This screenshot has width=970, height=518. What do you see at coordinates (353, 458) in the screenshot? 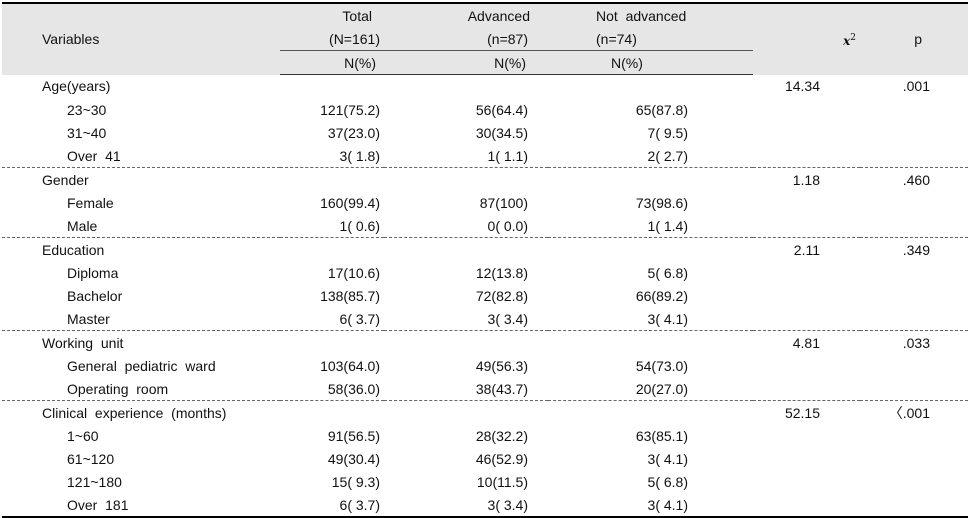
I see `total-value: 49(30.4)` at bounding box center [353, 458].